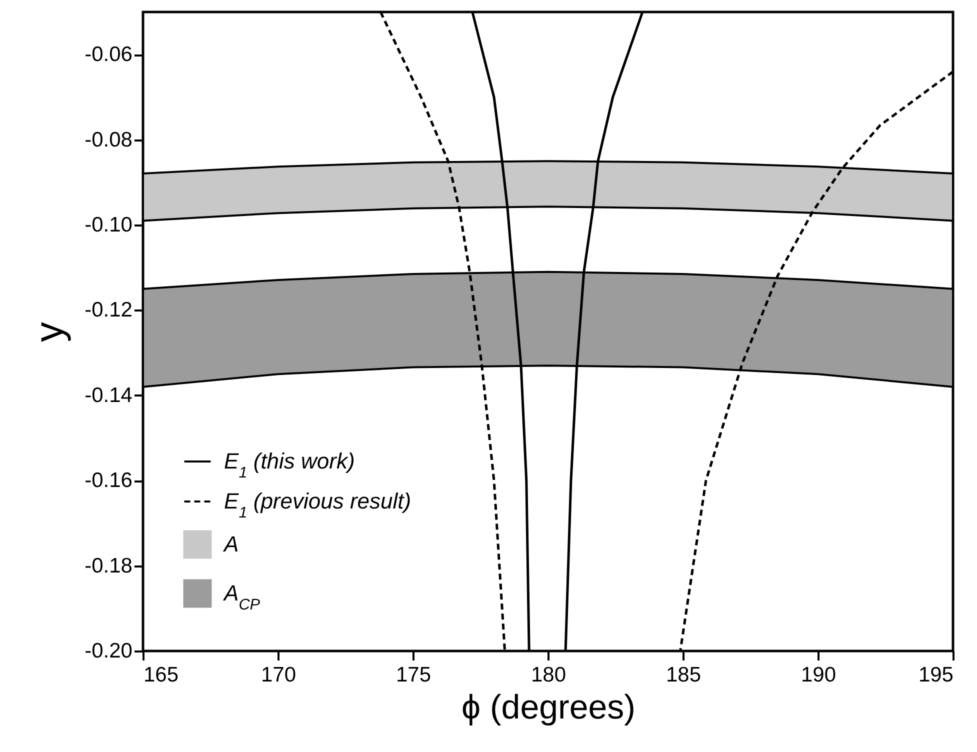 The height and width of the screenshot is (752, 977). I want to click on y-tick-label: -0.06, so click(108, 54).